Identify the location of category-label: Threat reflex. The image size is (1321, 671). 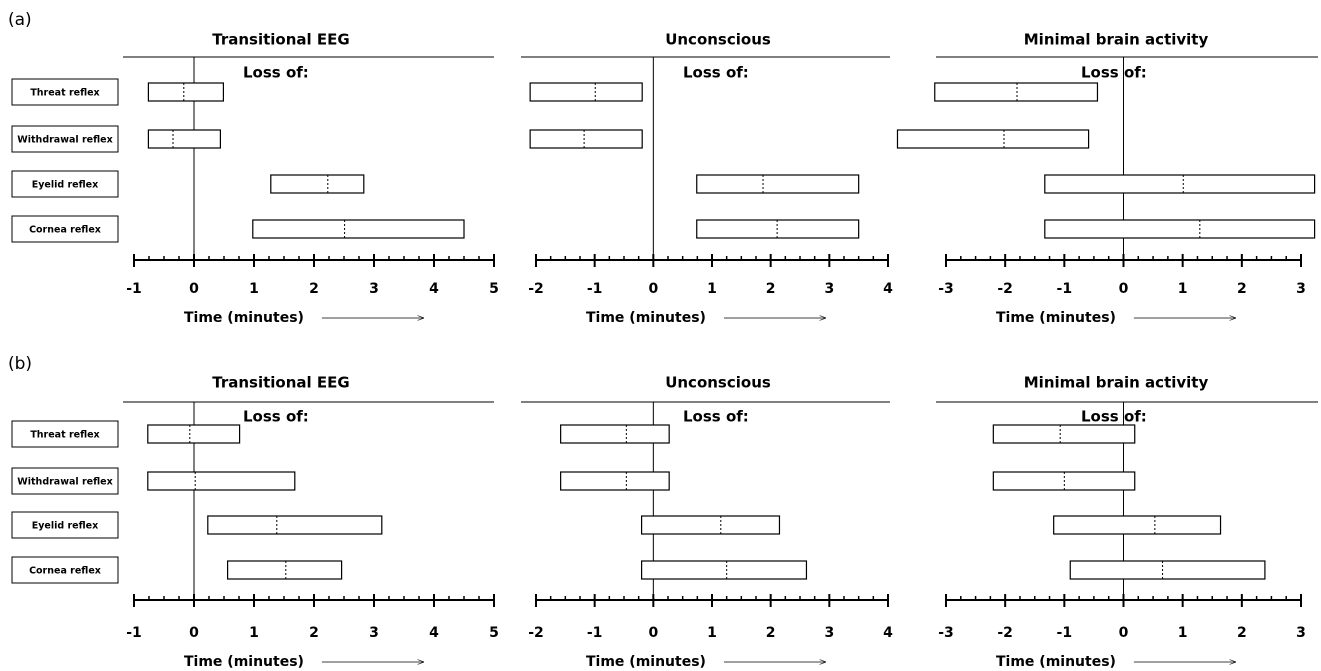
(64, 93).